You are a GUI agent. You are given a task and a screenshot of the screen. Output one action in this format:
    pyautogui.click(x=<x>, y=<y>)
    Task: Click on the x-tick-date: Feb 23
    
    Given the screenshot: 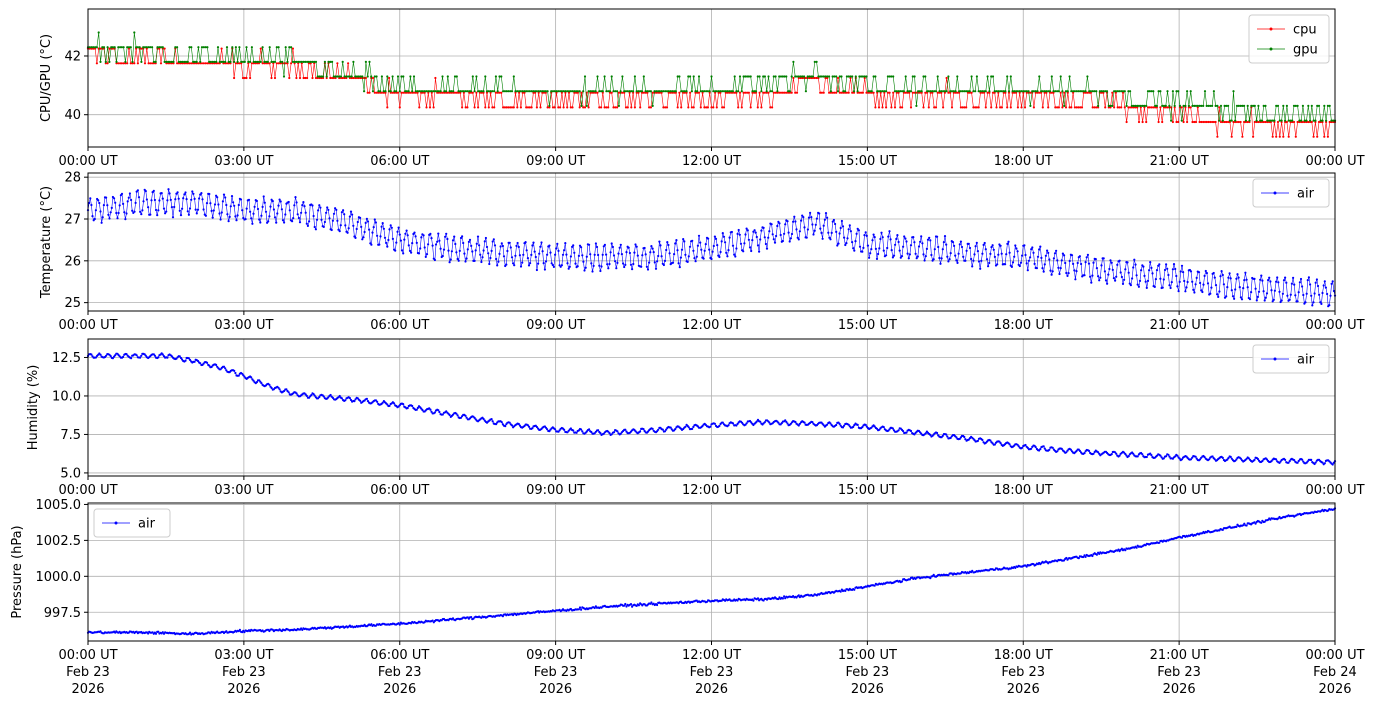 What is the action you would take?
    pyautogui.click(x=244, y=672)
    